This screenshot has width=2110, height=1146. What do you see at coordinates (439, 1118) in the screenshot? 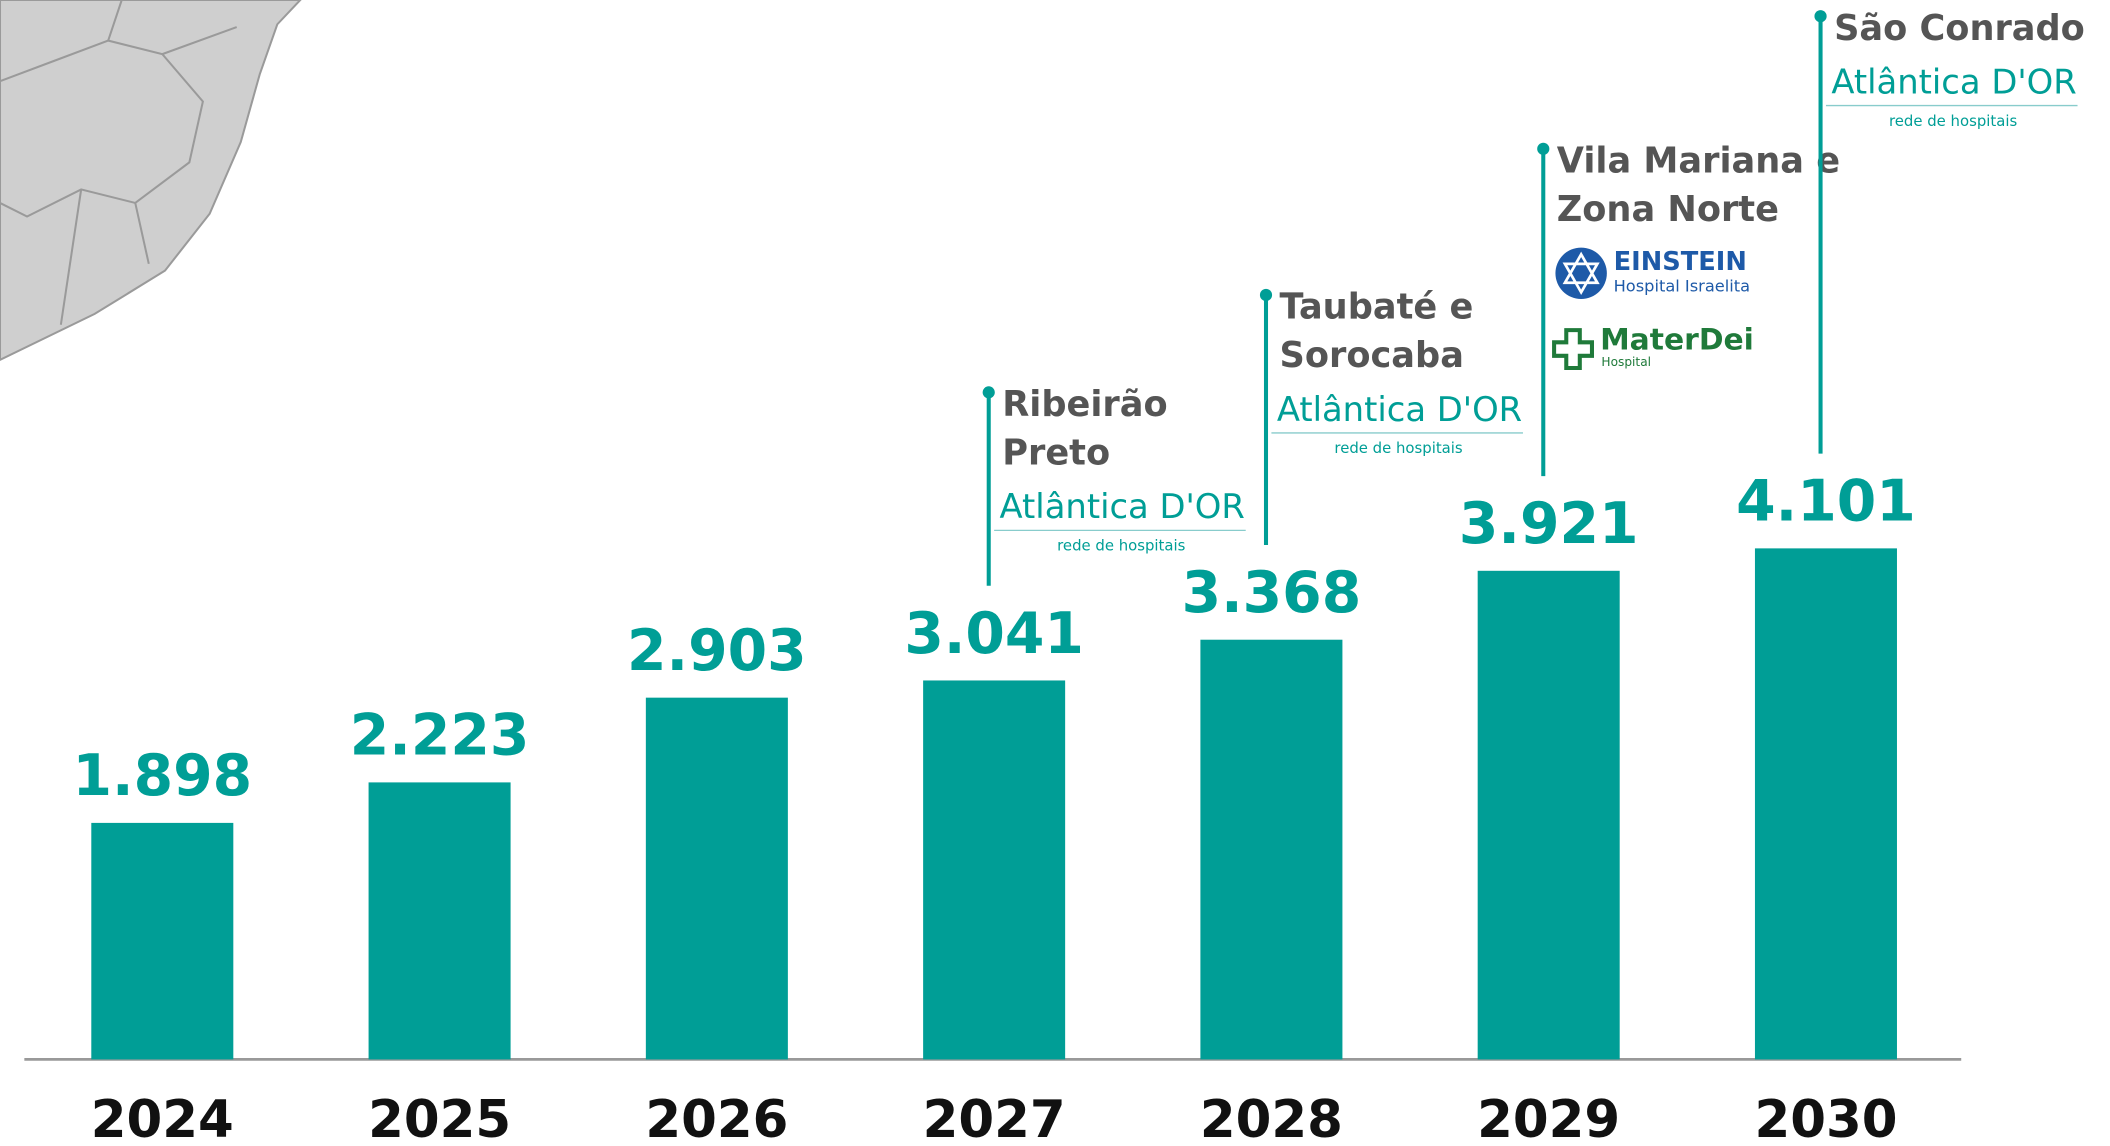
I see `x-tick-label: 2025` at bounding box center [439, 1118].